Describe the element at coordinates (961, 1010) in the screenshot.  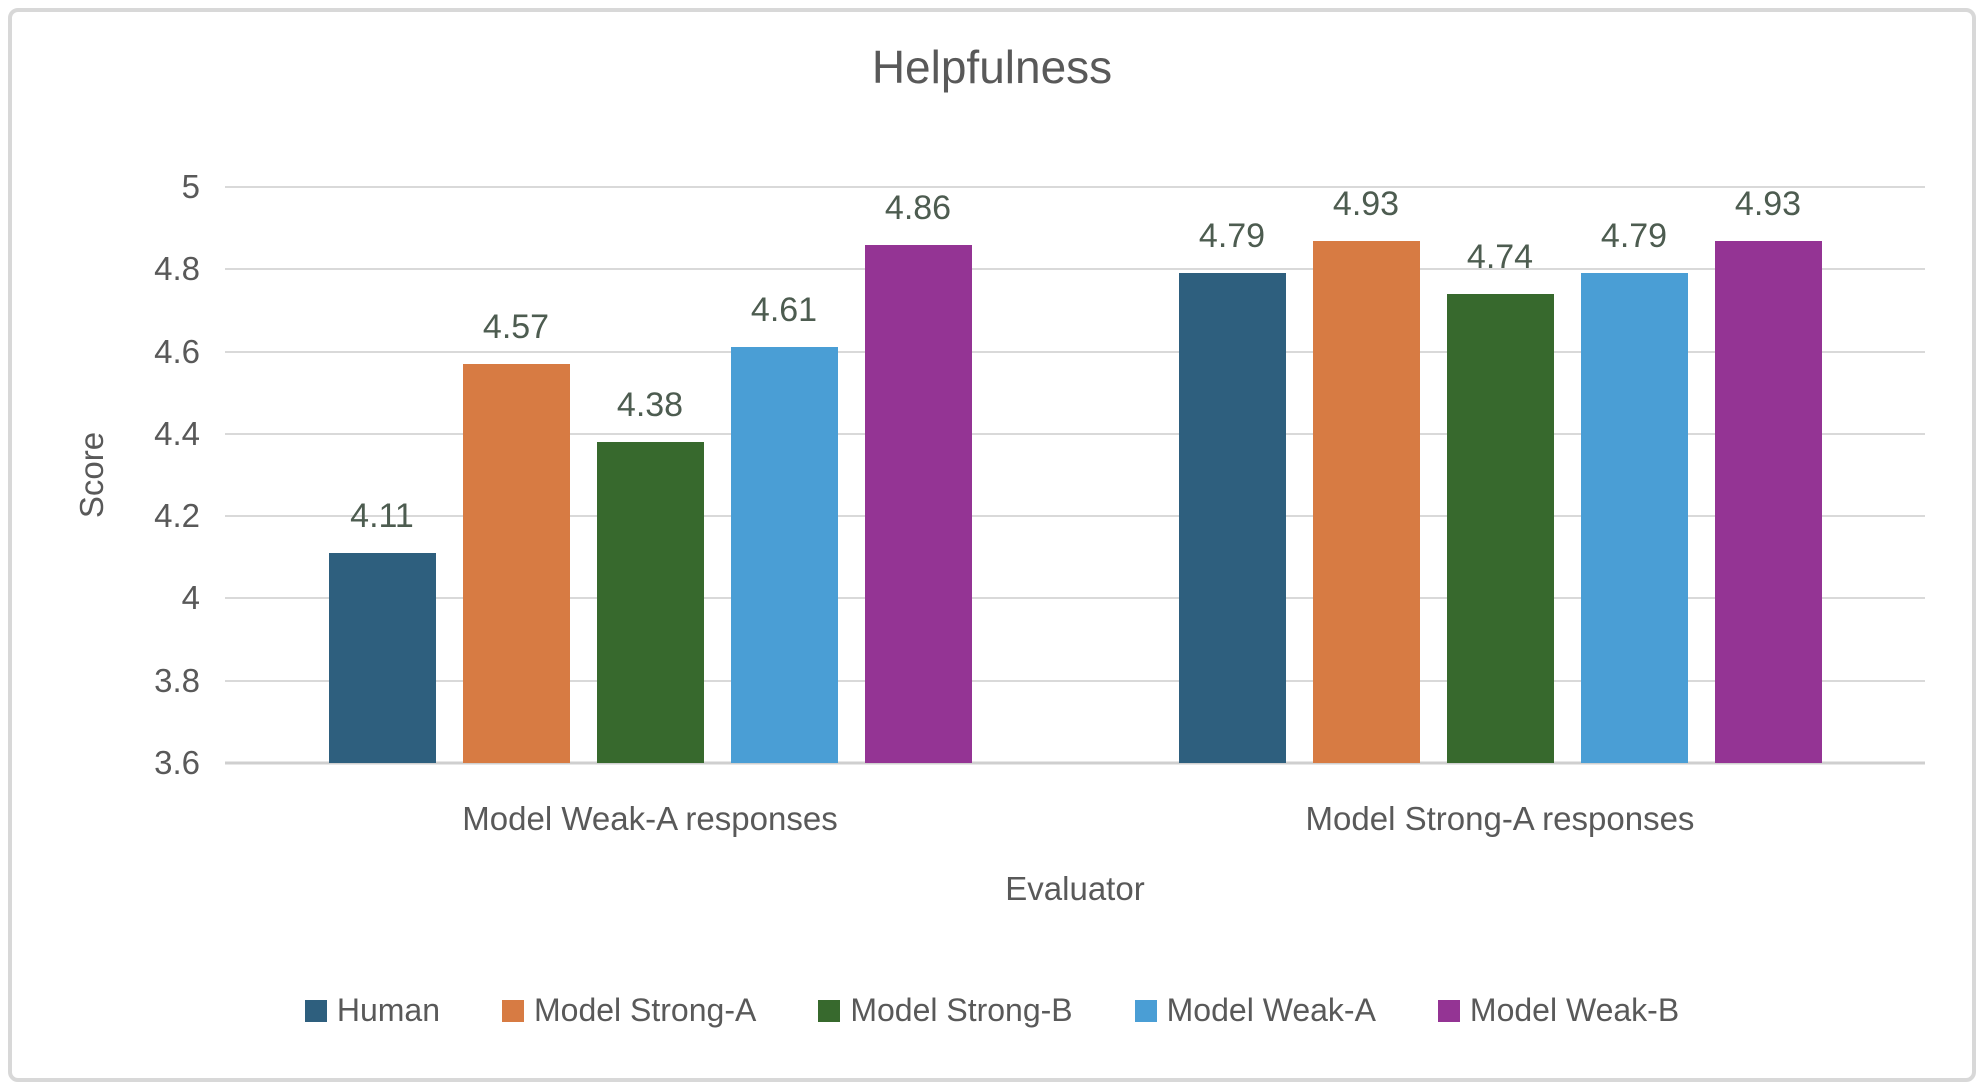
I see `legend-label: Model Strong-B` at that location.